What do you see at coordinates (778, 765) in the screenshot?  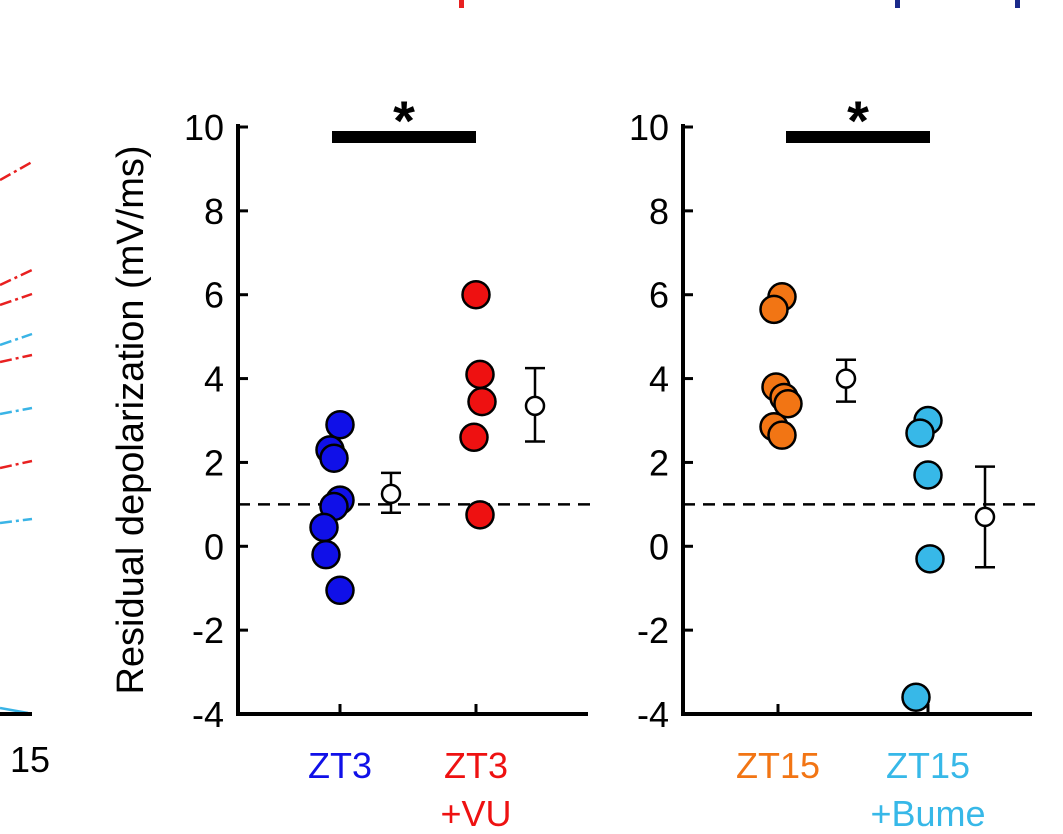 I see `category-label-zt15-line1: ZT15` at bounding box center [778, 765].